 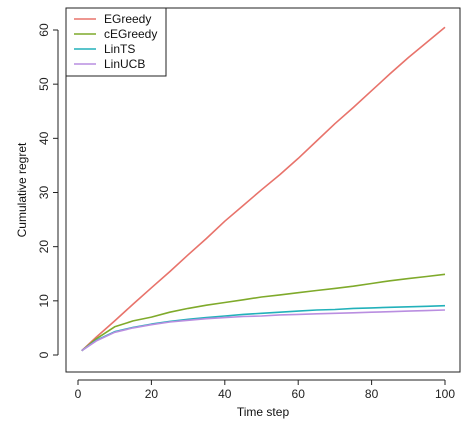 What do you see at coordinates (152, 394) in the screenshot?
I see `x-tick-label: 20` at bounding box center [152, 394].